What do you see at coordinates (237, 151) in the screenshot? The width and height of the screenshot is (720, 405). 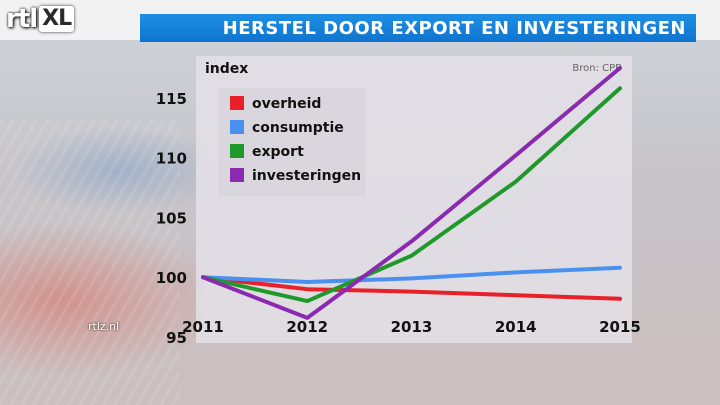 I see `legend-swatch-export` at bounding box center [237, 151].